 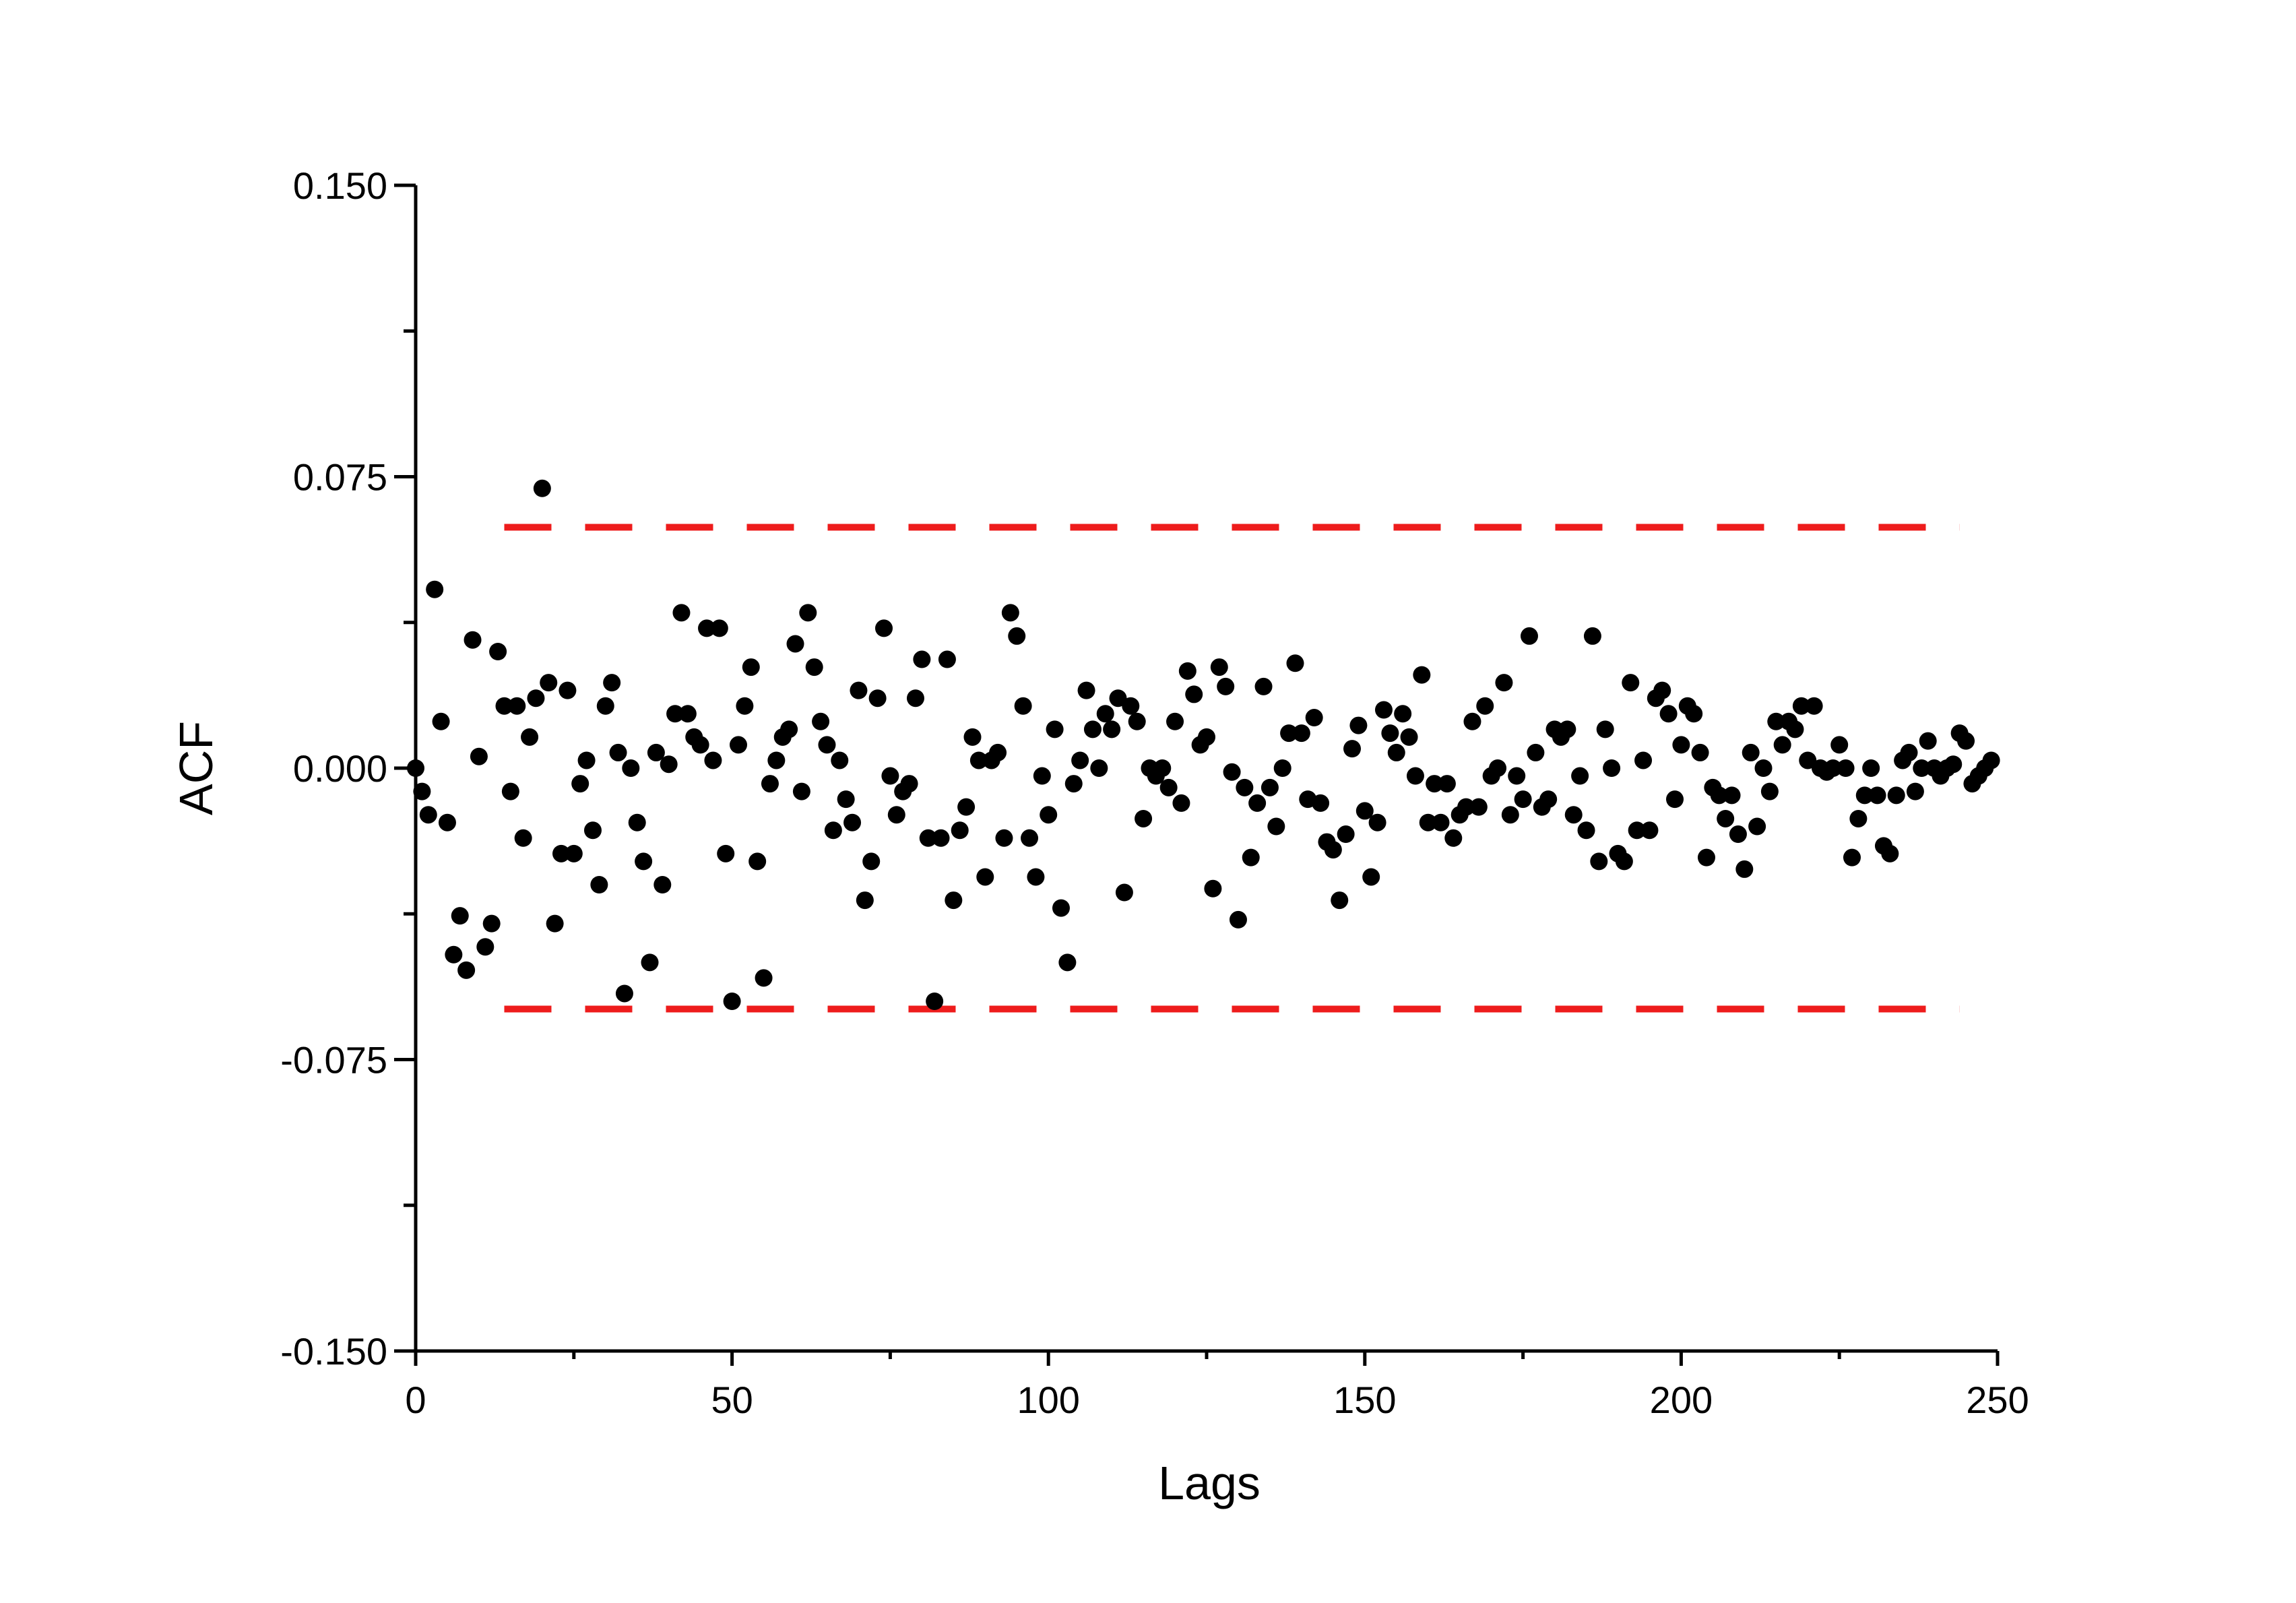 What do you see at coordinates (1681, 1400) in the screenshot?
I see `x-tick-label: 200` at bounding box center [1681, 1400].